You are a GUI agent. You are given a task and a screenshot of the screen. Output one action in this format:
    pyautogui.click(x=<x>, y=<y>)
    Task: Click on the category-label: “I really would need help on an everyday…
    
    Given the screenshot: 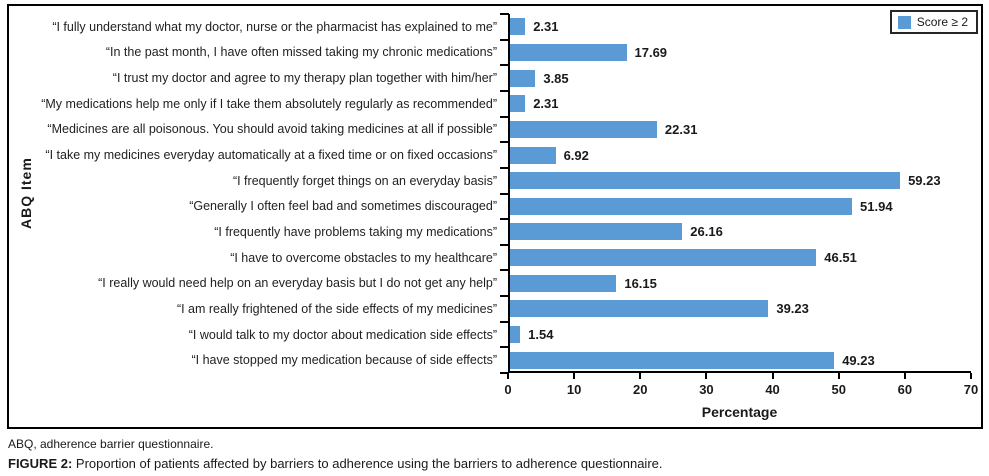 What is the action you would take?
    pyautogui.click(x=297, y=283)
    